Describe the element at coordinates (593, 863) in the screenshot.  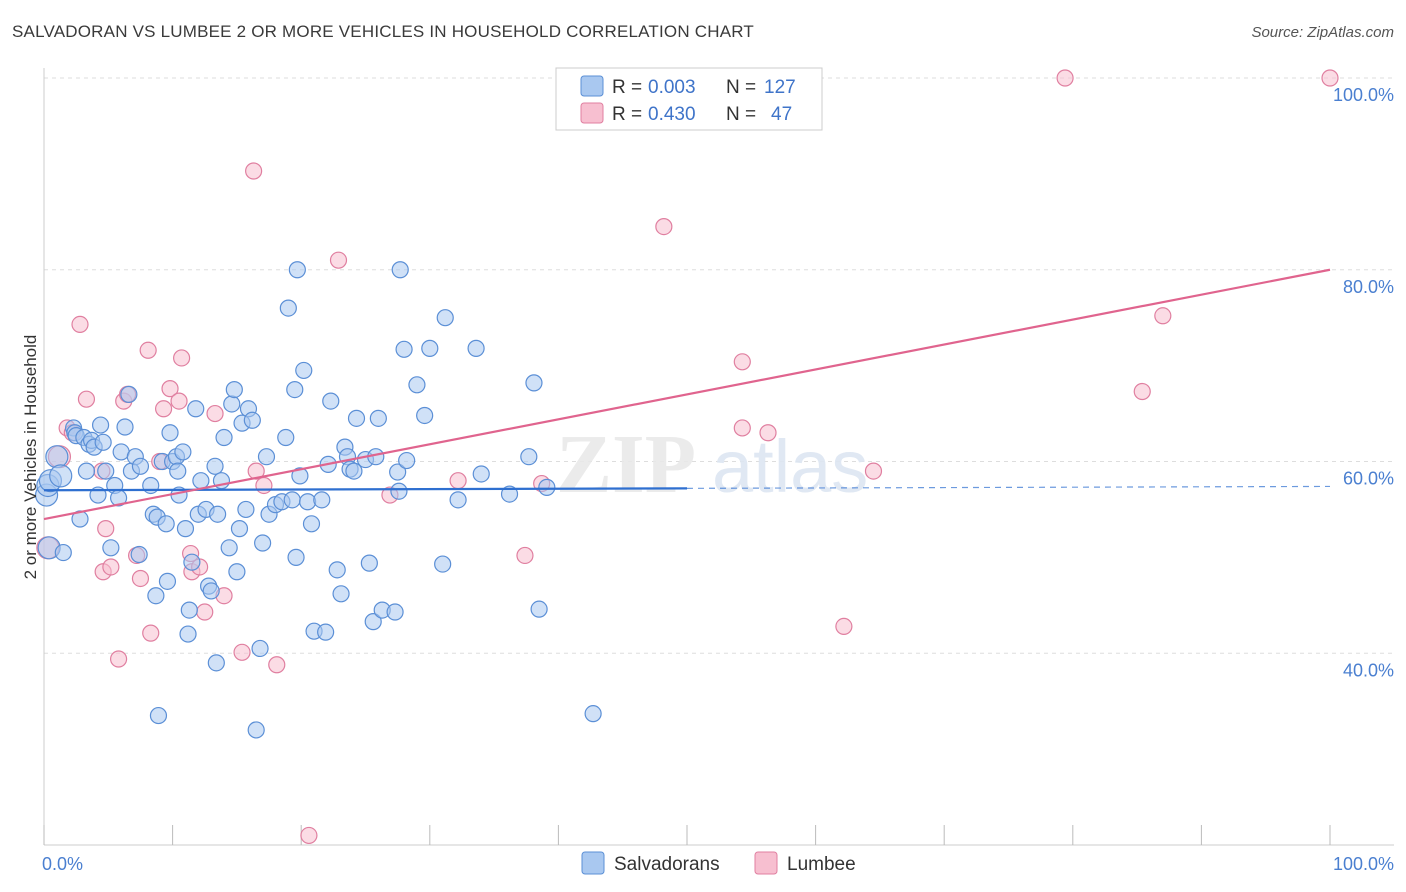
I see `bottom-legend-swatch-salvadorans` at that location.